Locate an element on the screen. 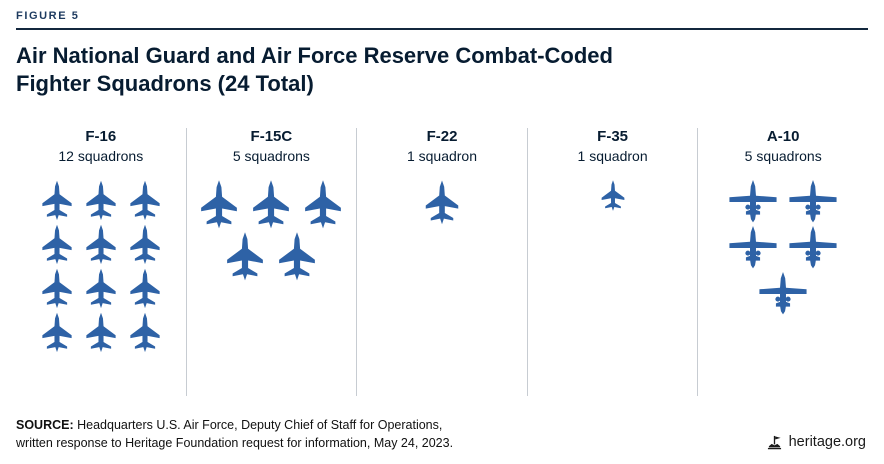 Image resolution: width=884 pixels, height=464 pixels. chart-column-a10: A-10 5 squadrons is located at coordinates (782, 262).